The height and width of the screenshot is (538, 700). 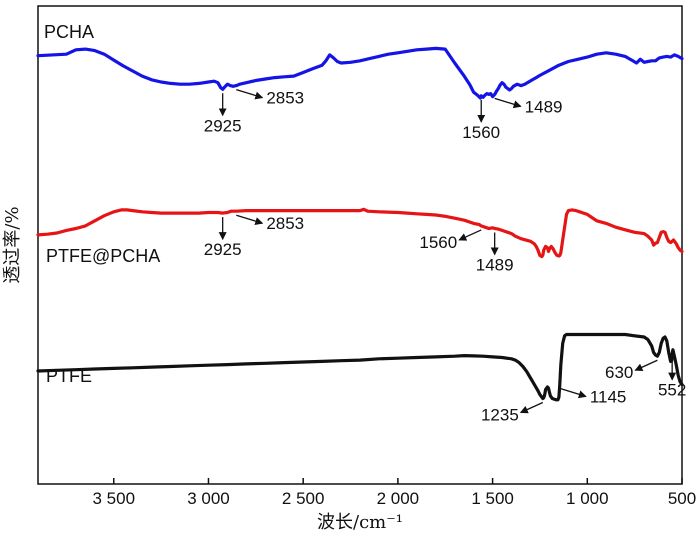 What do you see at coordinates (587, 498) in the screenshot?
I see `x-tick-label: 1 000` at bounding box center [587, 498].